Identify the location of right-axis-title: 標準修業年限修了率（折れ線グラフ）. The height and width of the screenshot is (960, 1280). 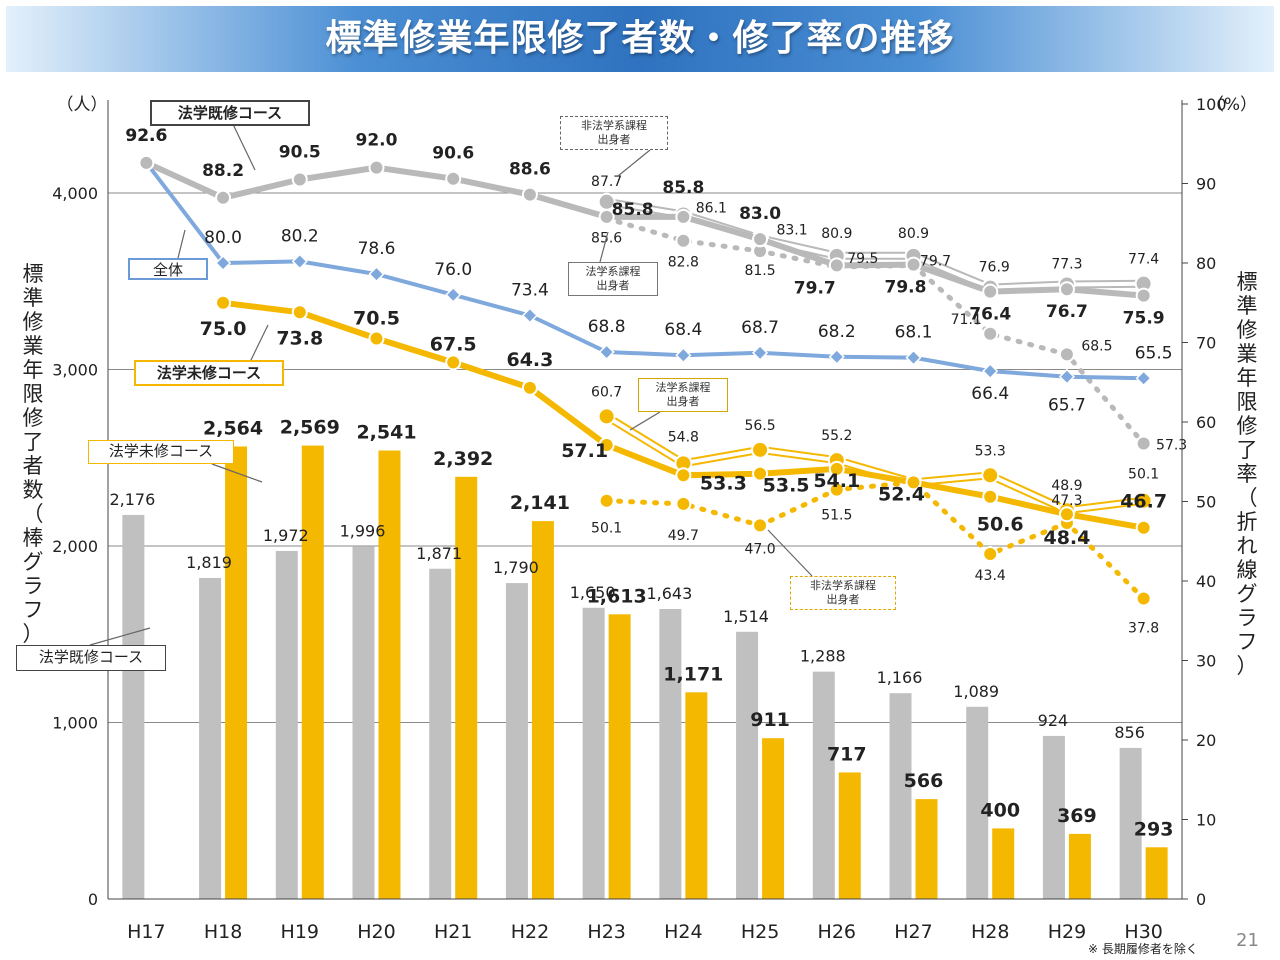
(1247, 474).